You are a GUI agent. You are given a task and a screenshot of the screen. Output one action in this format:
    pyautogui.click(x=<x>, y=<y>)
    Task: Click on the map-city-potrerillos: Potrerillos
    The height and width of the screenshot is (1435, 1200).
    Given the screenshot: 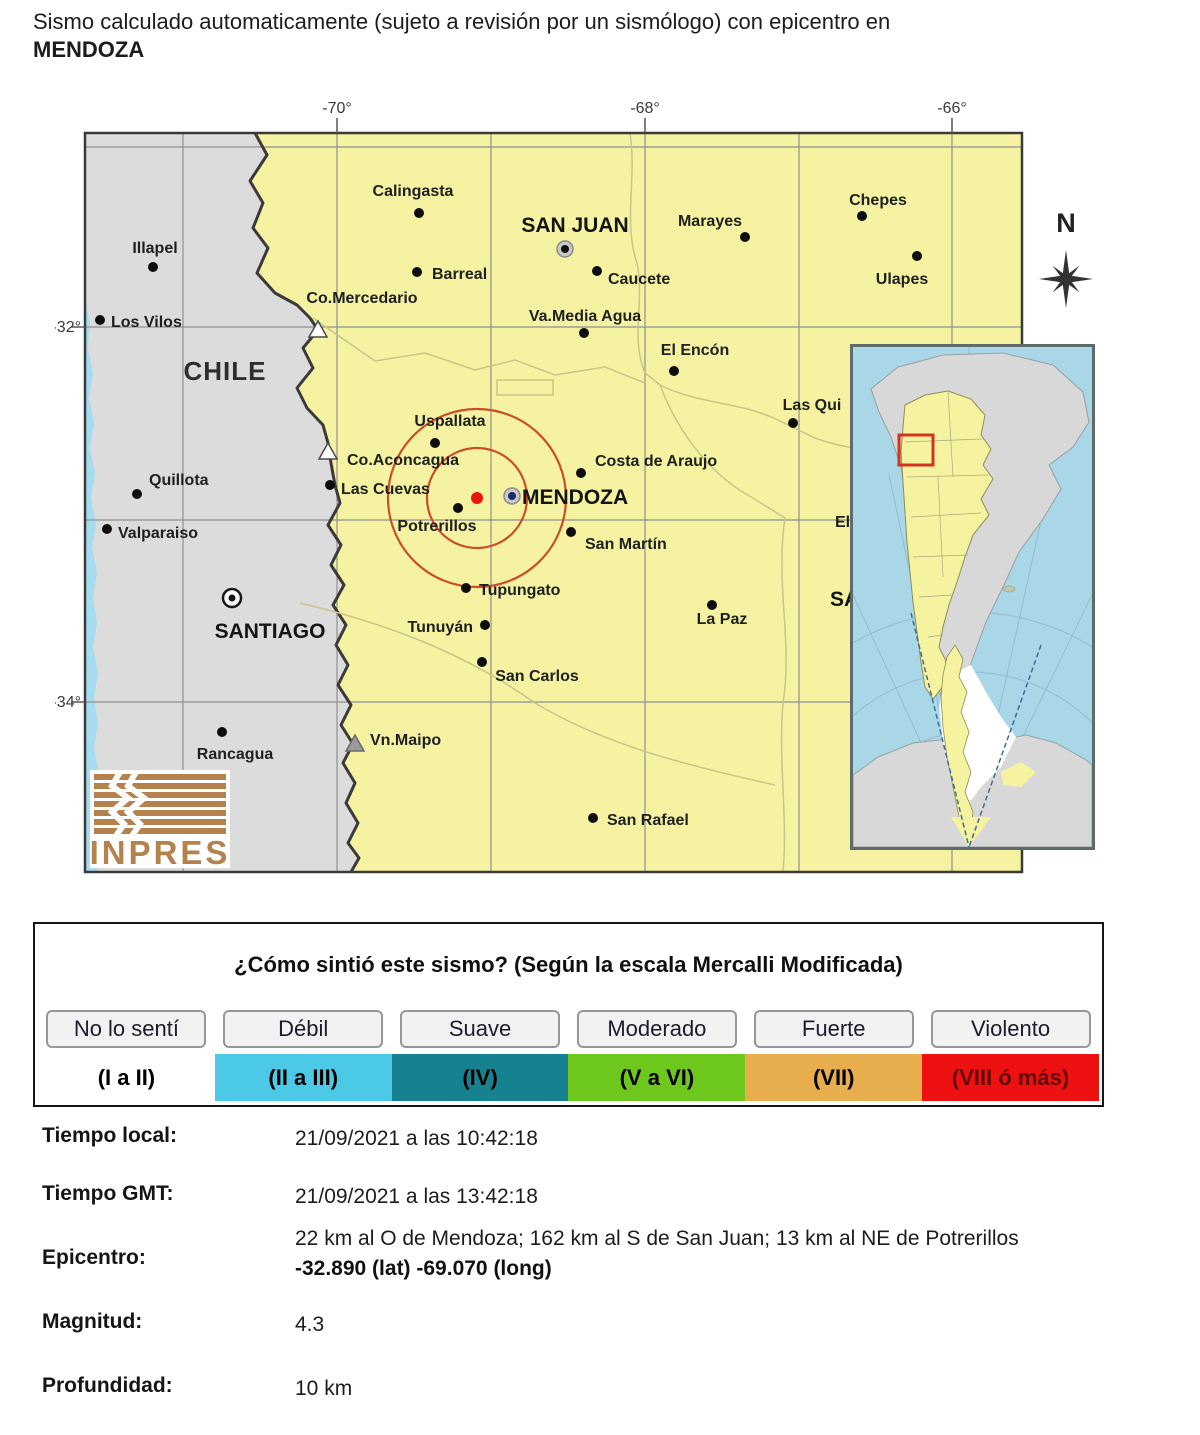 What is the action you would take?
    pyautogui.click(x=437, y=519)
    